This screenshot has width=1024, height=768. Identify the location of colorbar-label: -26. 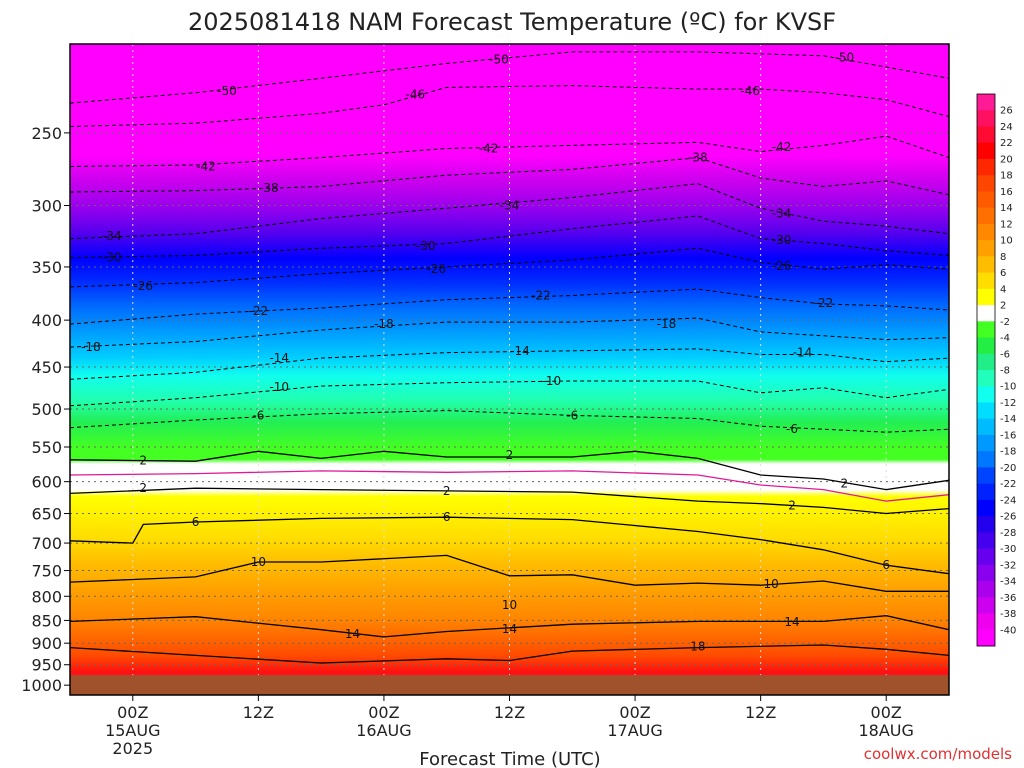
(1008, 517).